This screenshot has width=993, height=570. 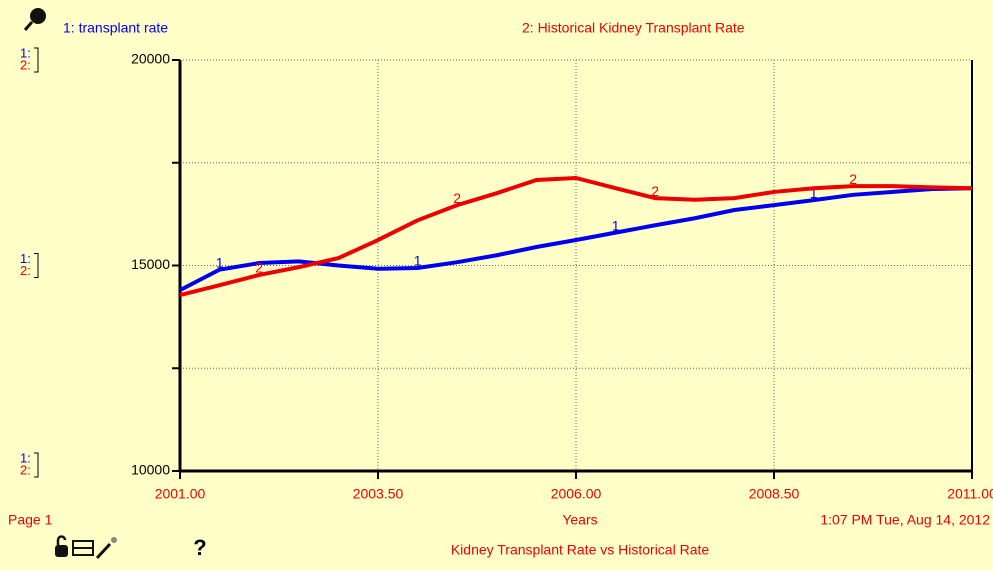 What do you see at coordinates (576, 494) in the screenshot?
I see `x-tick-label: 2006.00` at bounding box center [576, 494].